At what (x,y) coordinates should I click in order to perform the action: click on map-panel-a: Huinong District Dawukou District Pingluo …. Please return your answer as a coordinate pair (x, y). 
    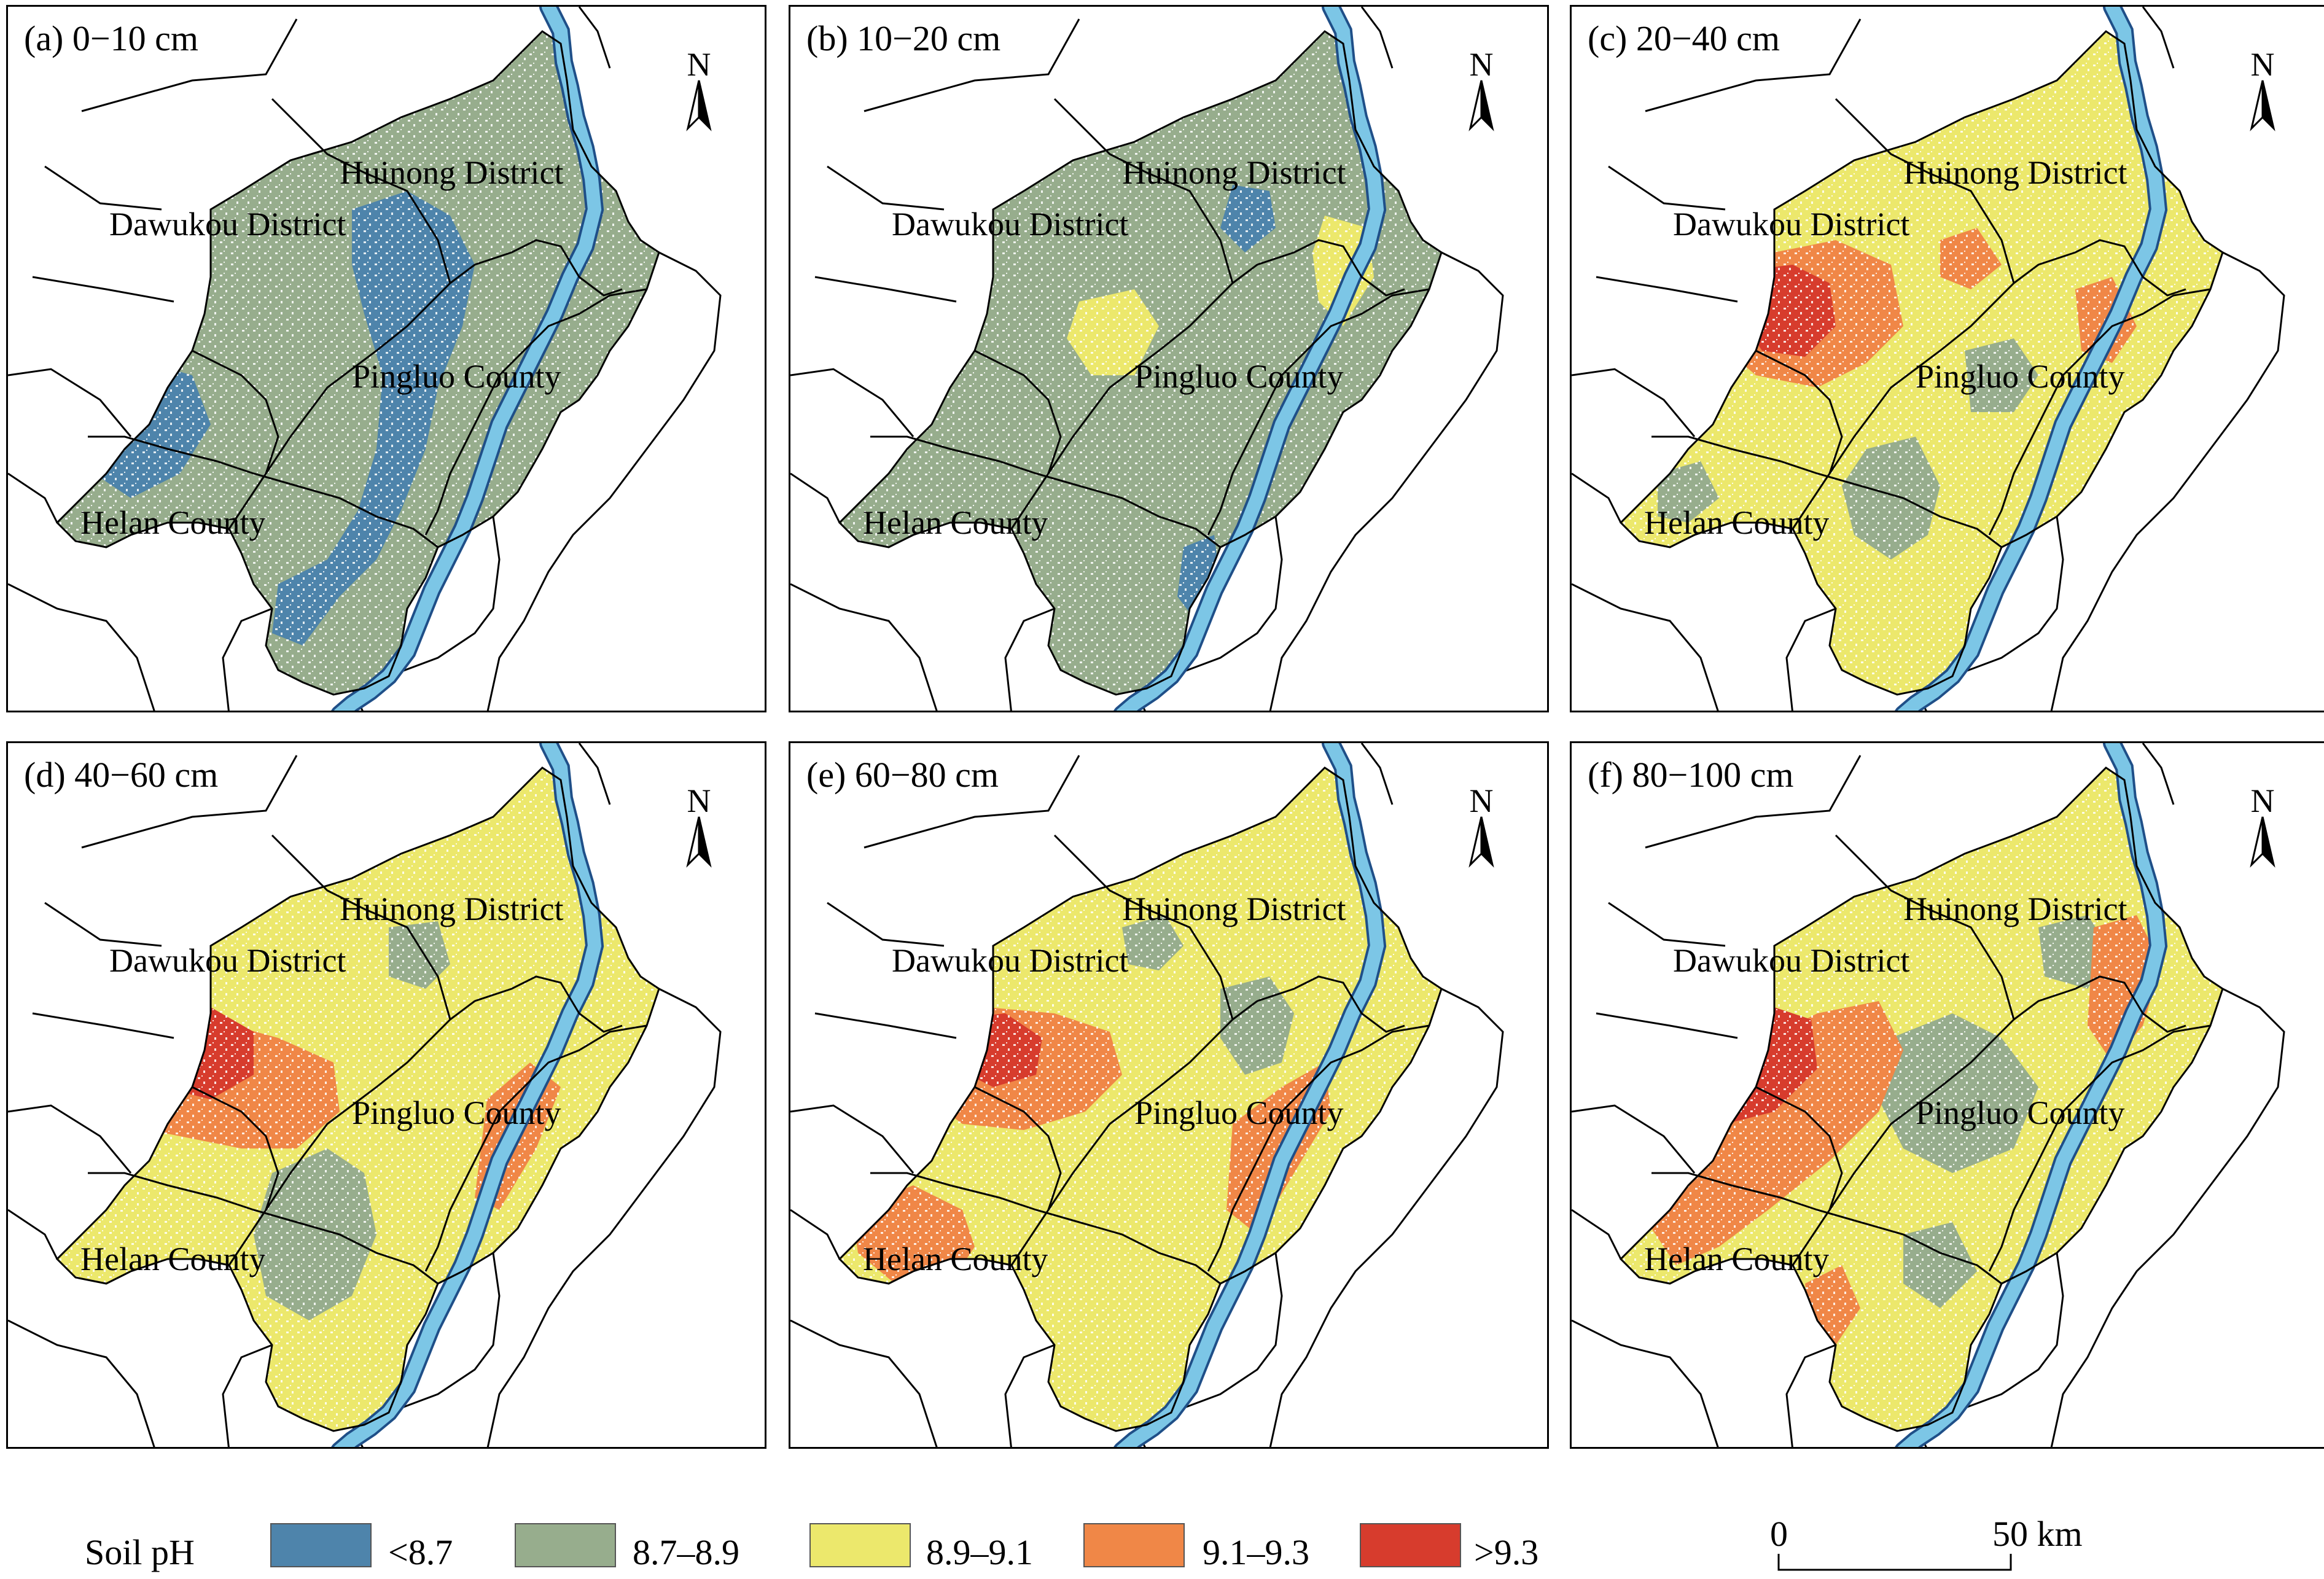
    Looking at the image, I should click on (386, 358).